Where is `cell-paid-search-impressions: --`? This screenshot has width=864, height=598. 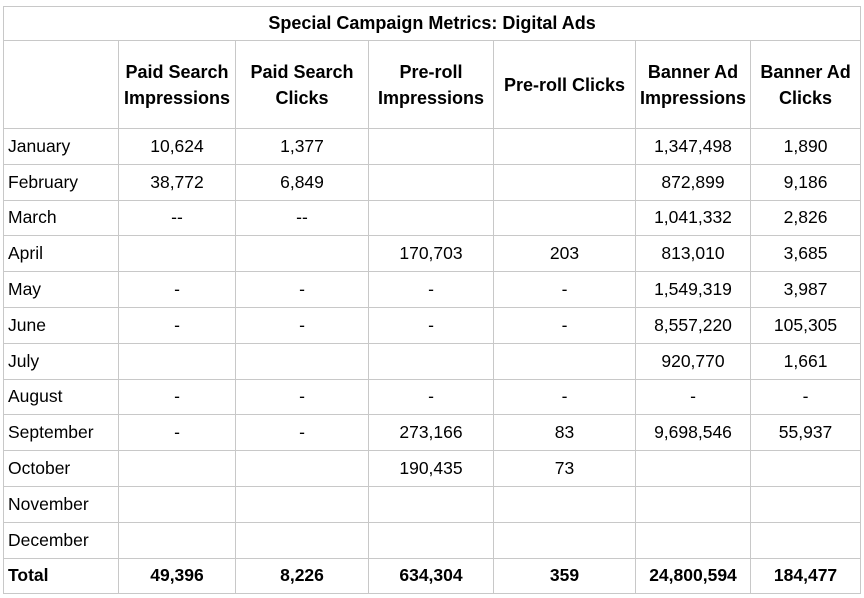
cell-paid-search-impressions: -- is located at coordinates (177, 218).